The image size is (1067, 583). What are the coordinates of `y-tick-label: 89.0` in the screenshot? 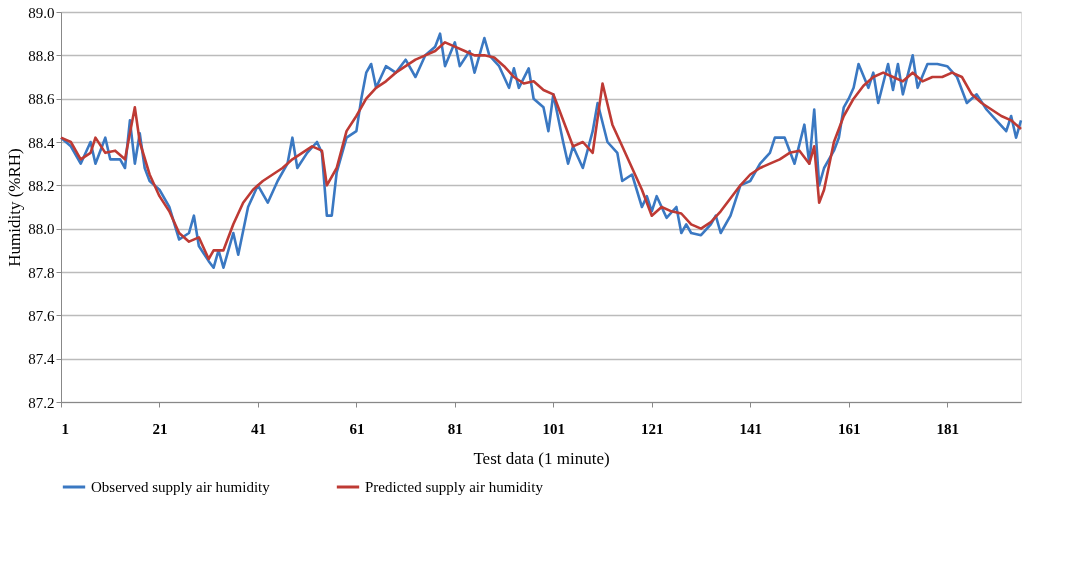 It's located at (41, 12).